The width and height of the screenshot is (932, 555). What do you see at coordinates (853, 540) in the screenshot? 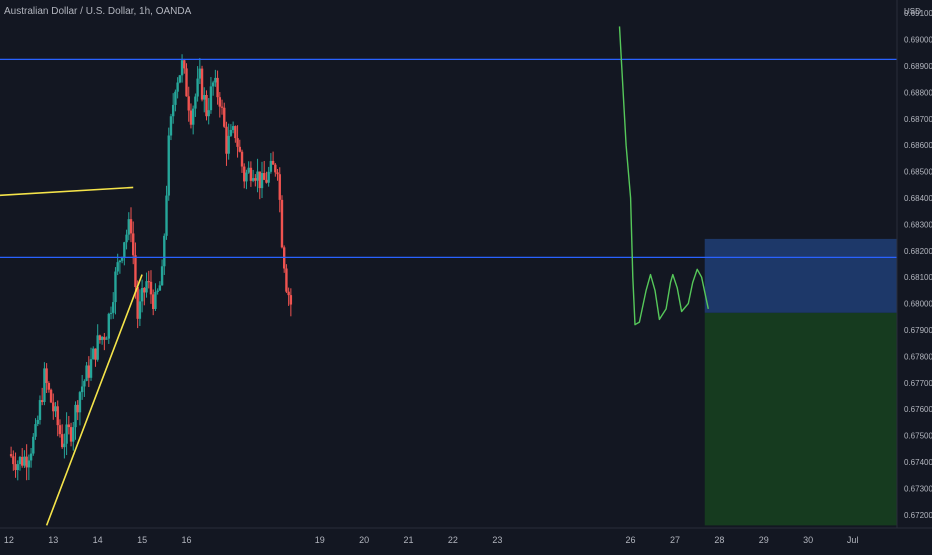
I see `x-tick-label: Jul` at bounding box center [853, 540].